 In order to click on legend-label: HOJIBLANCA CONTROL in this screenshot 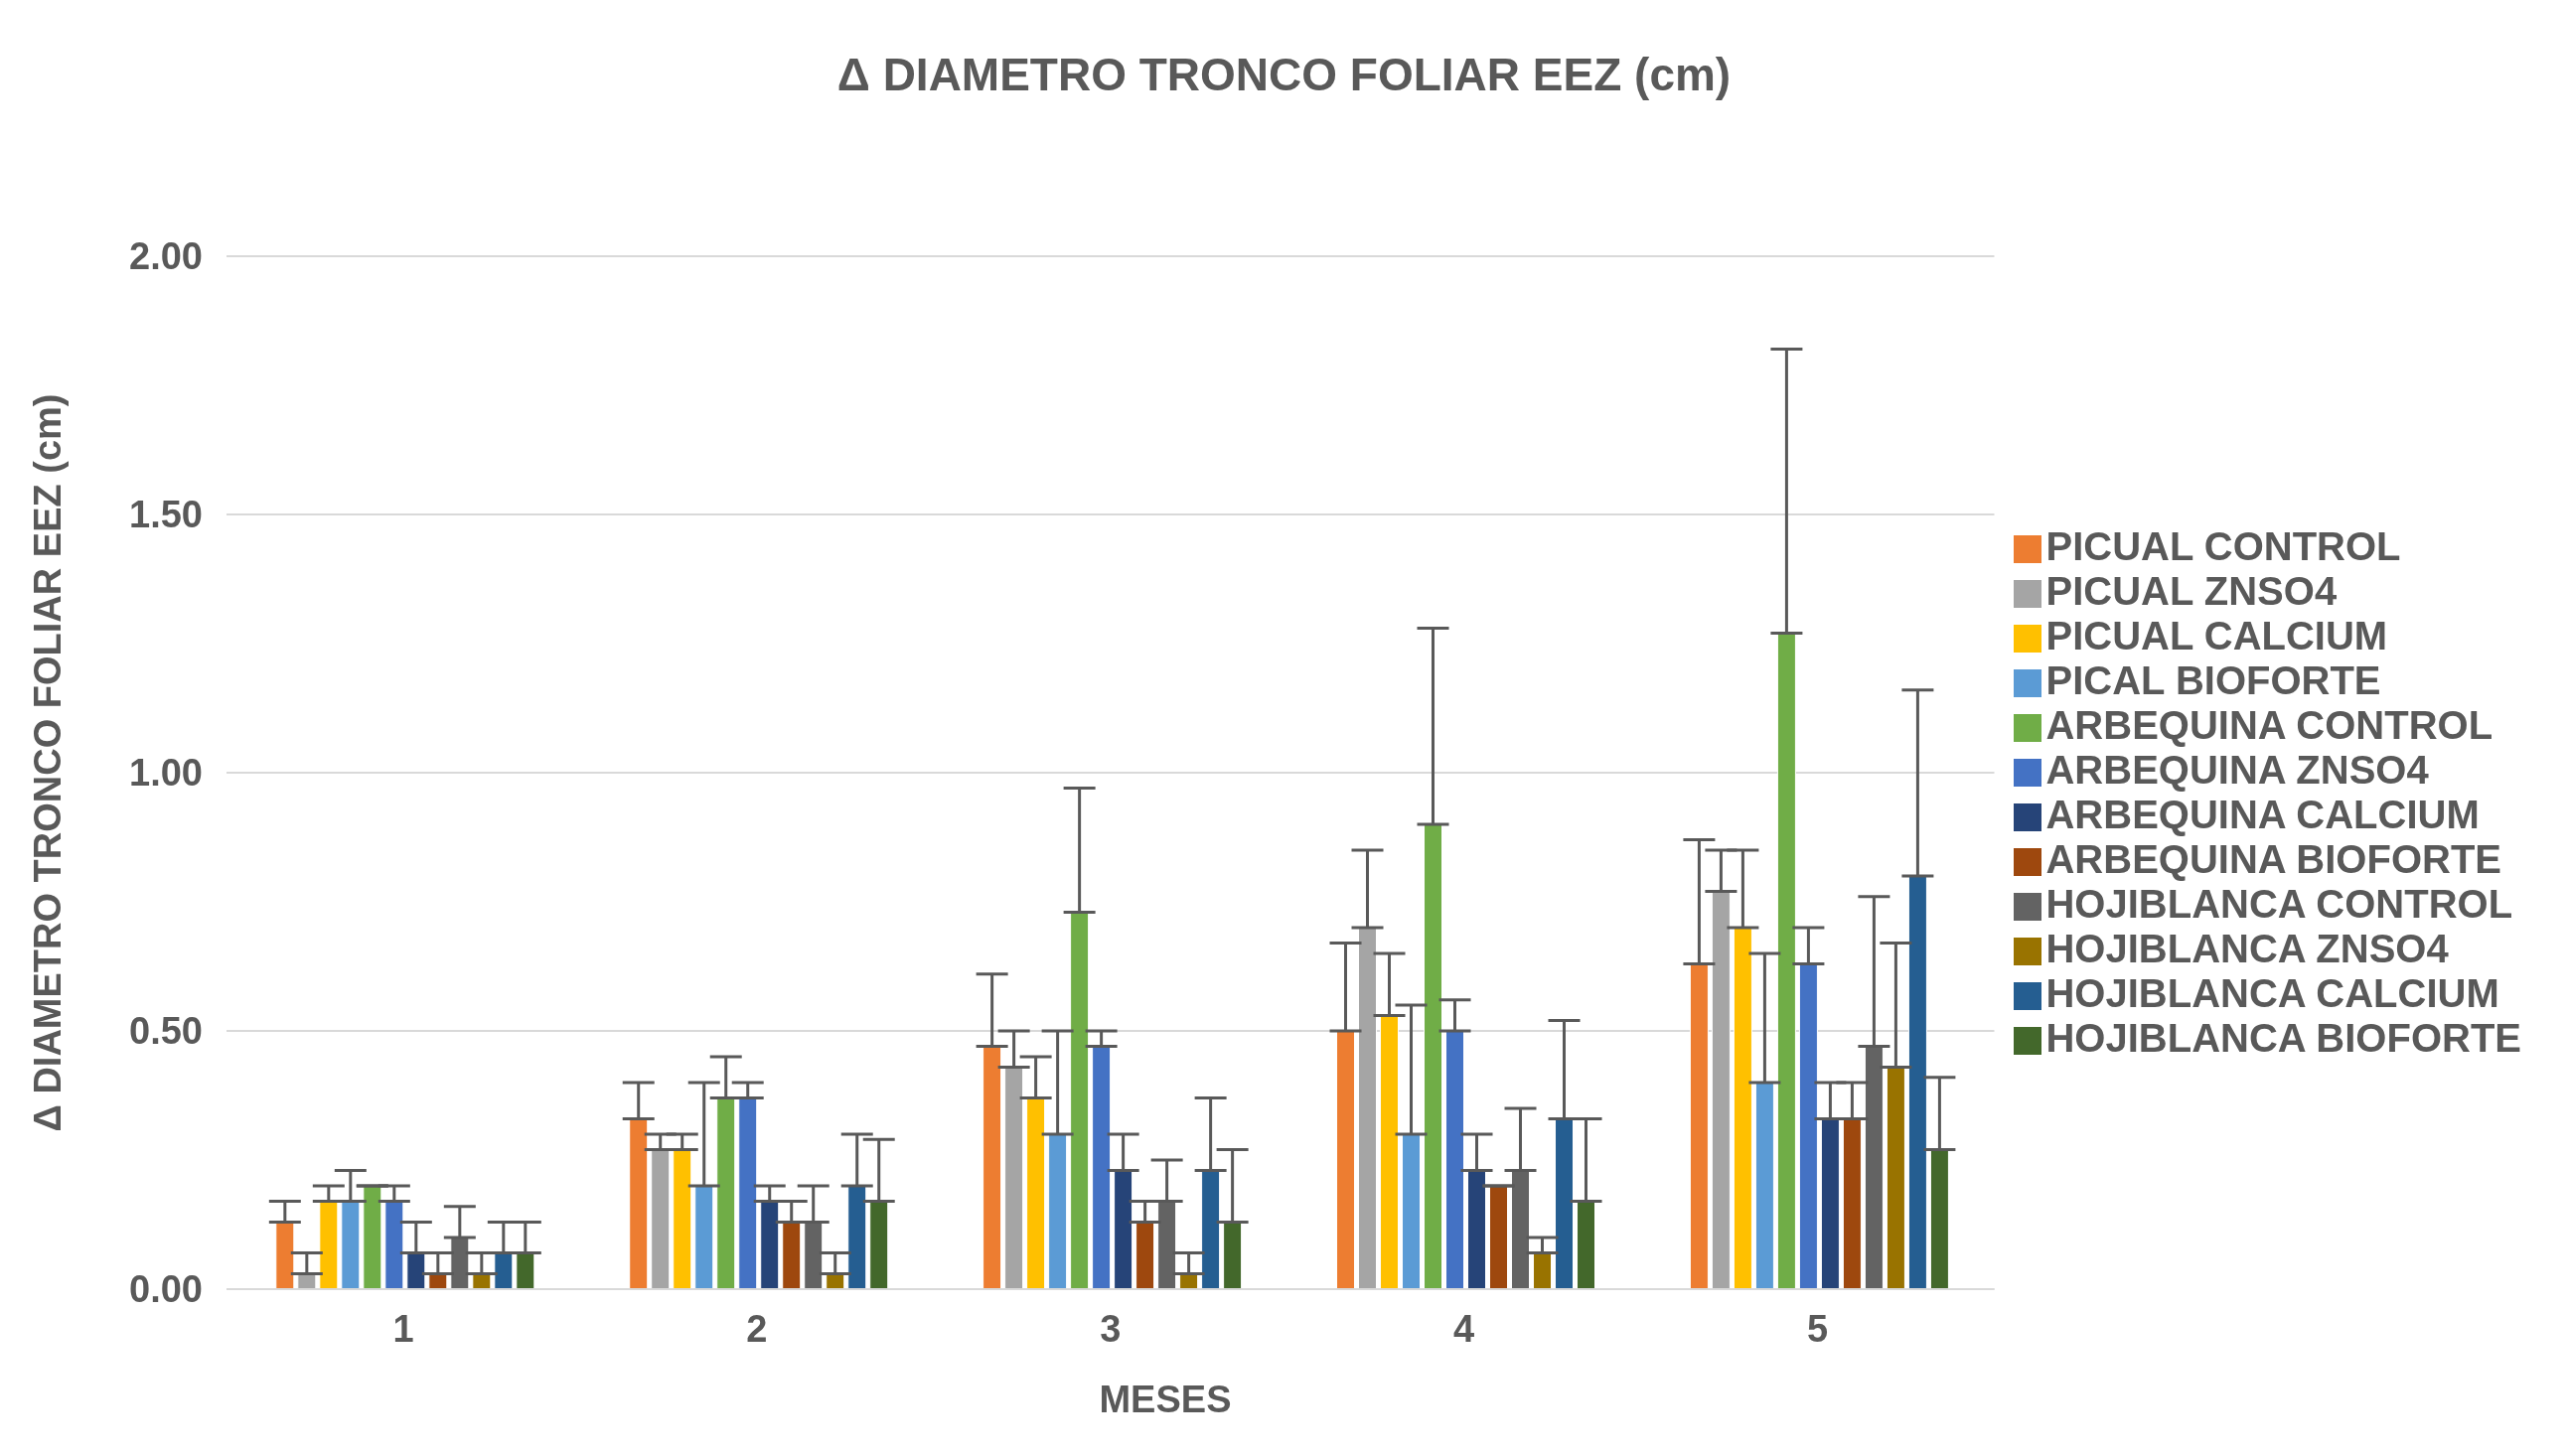, I will do `click(2279, 904)`.